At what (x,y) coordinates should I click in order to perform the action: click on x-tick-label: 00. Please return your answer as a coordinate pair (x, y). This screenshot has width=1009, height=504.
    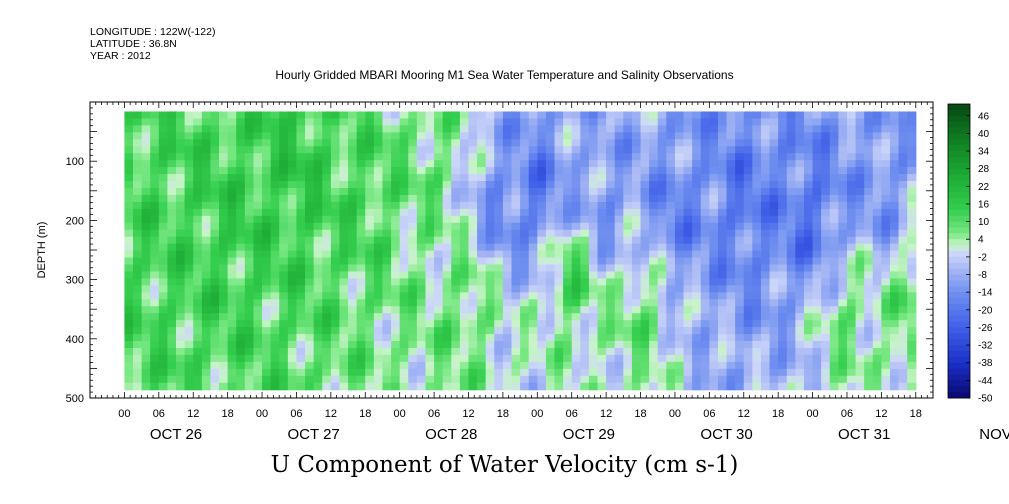
    Looking at the image, I should click on (262, 414).